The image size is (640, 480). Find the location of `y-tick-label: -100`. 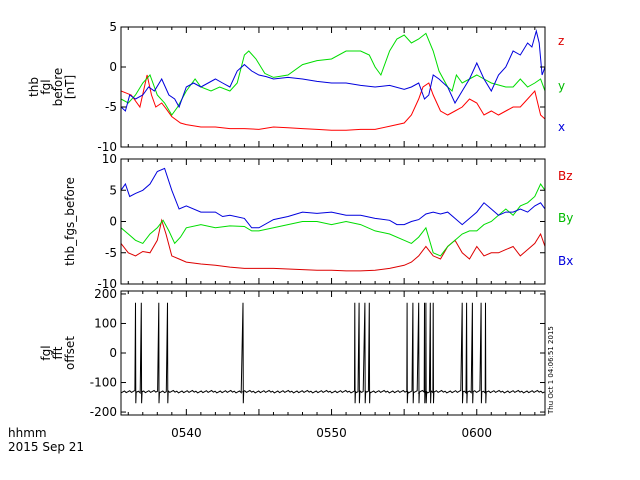

y-tick-label: -100 is located at coordinates (103, 383).